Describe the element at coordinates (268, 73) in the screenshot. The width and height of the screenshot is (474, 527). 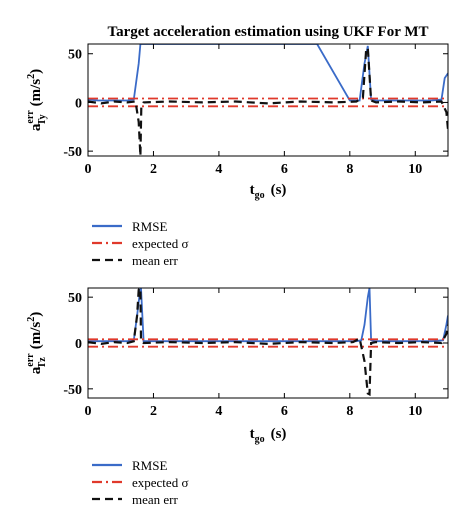
I see `series-rmse` at that location.